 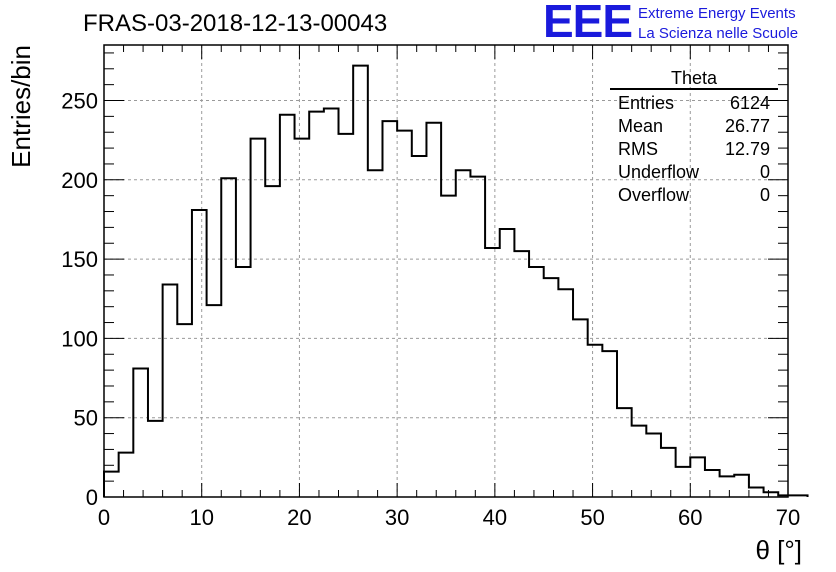 I want to click on x-axis-title: θ [°], so click(x=778, y=550).